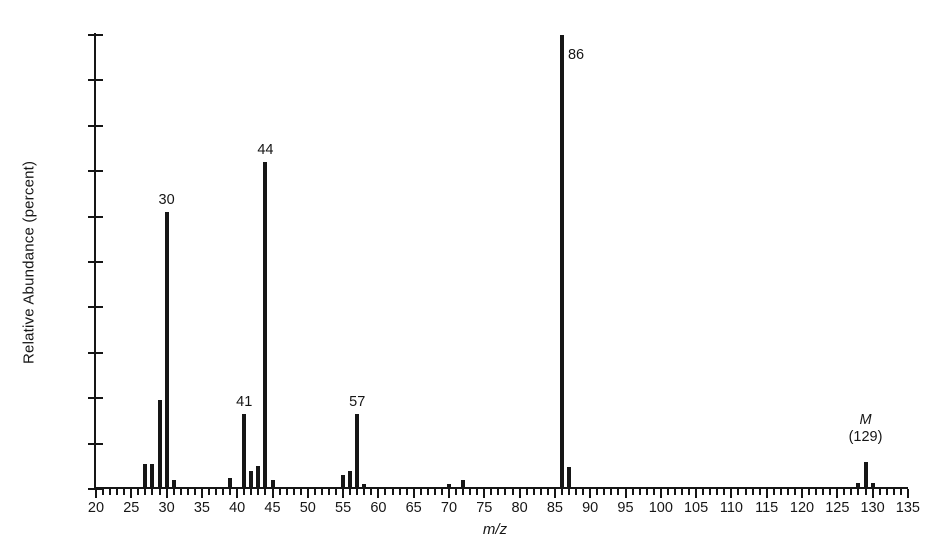 This screenshot has width=948, height=560. What do you see at coordinates (590, 508) in the screenshot?
I see `x-tick-label: 90` at bounding box center [590, 508].